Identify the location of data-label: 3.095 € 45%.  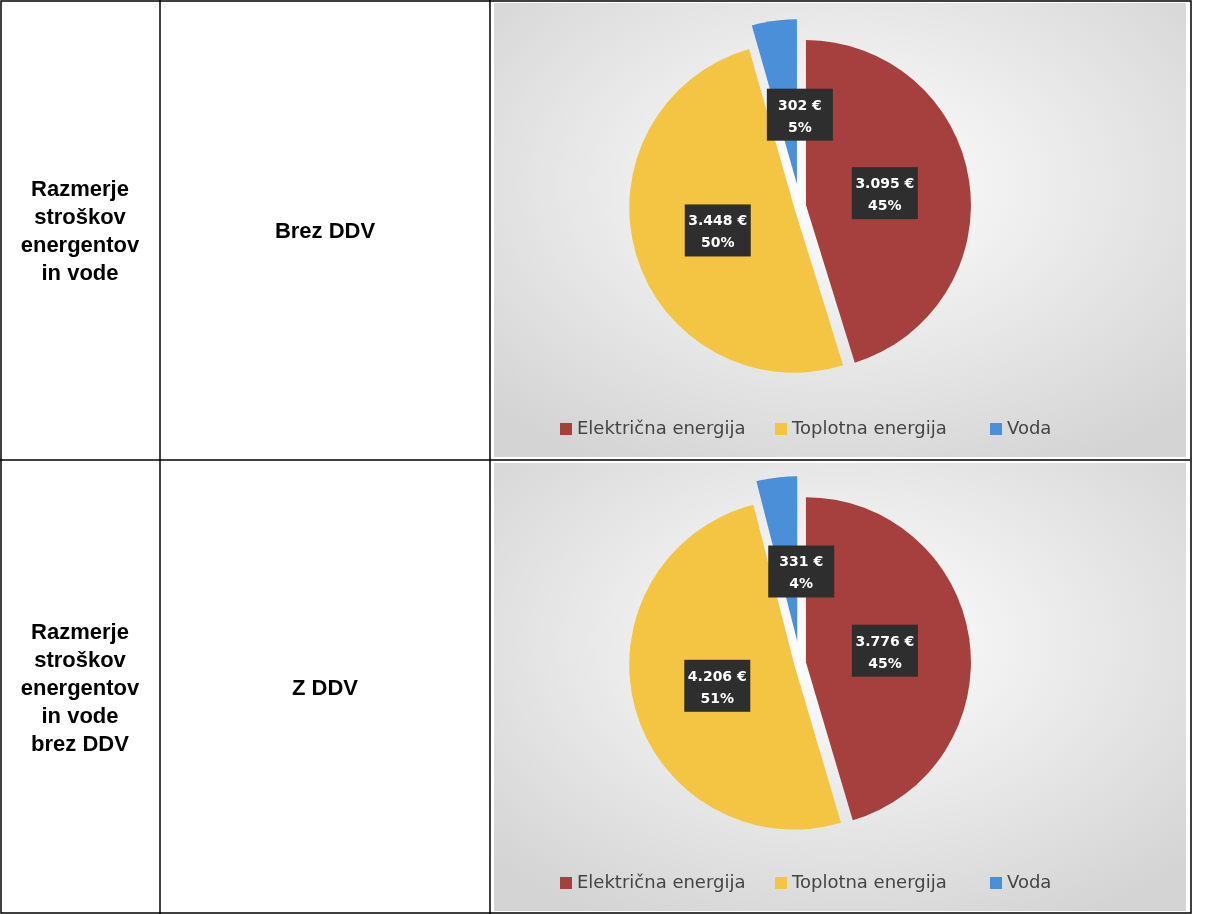
(885, 194).